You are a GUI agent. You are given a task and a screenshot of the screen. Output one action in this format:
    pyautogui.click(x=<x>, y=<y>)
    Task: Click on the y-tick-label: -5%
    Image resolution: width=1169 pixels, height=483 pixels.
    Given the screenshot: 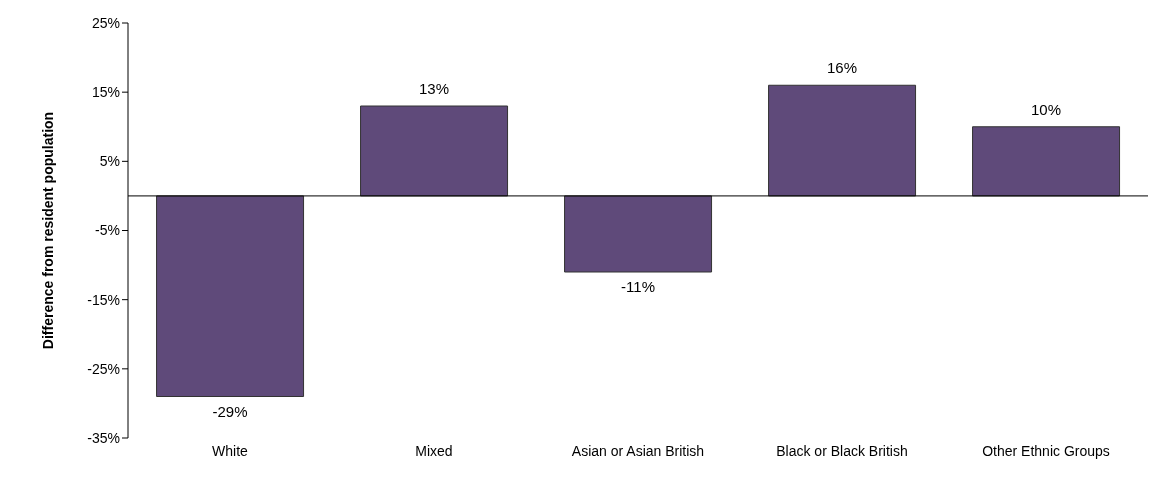 What is the action you would take?
    pyautogui.click(x=107, y=230)
    